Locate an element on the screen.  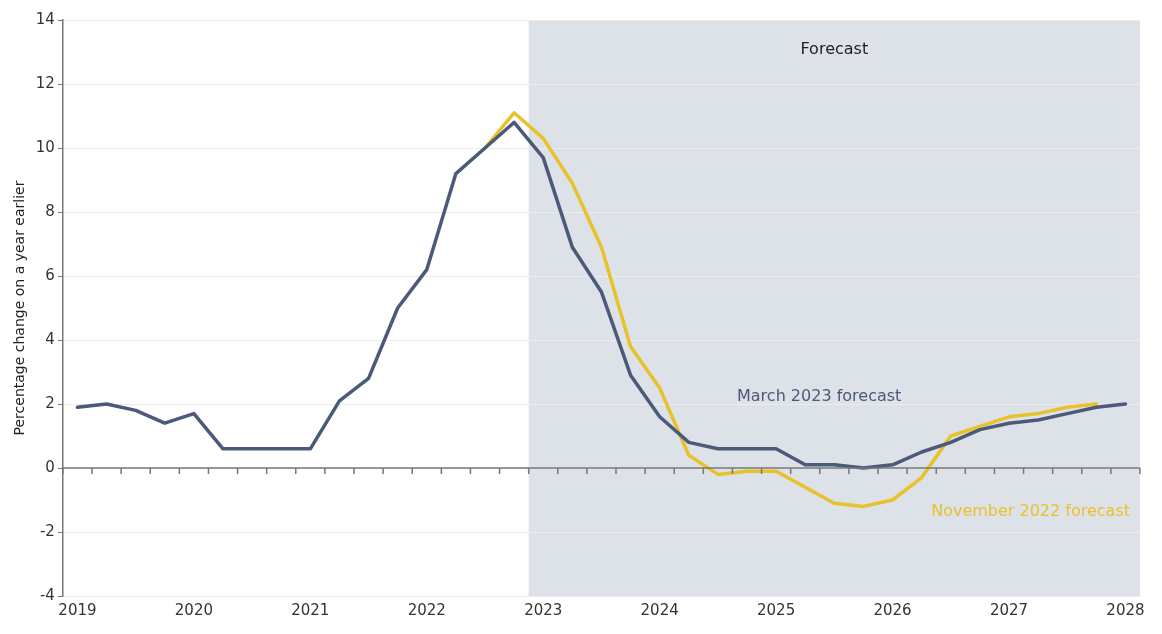
x-tick-label: 2028 is located at coordinates (1125, 610).